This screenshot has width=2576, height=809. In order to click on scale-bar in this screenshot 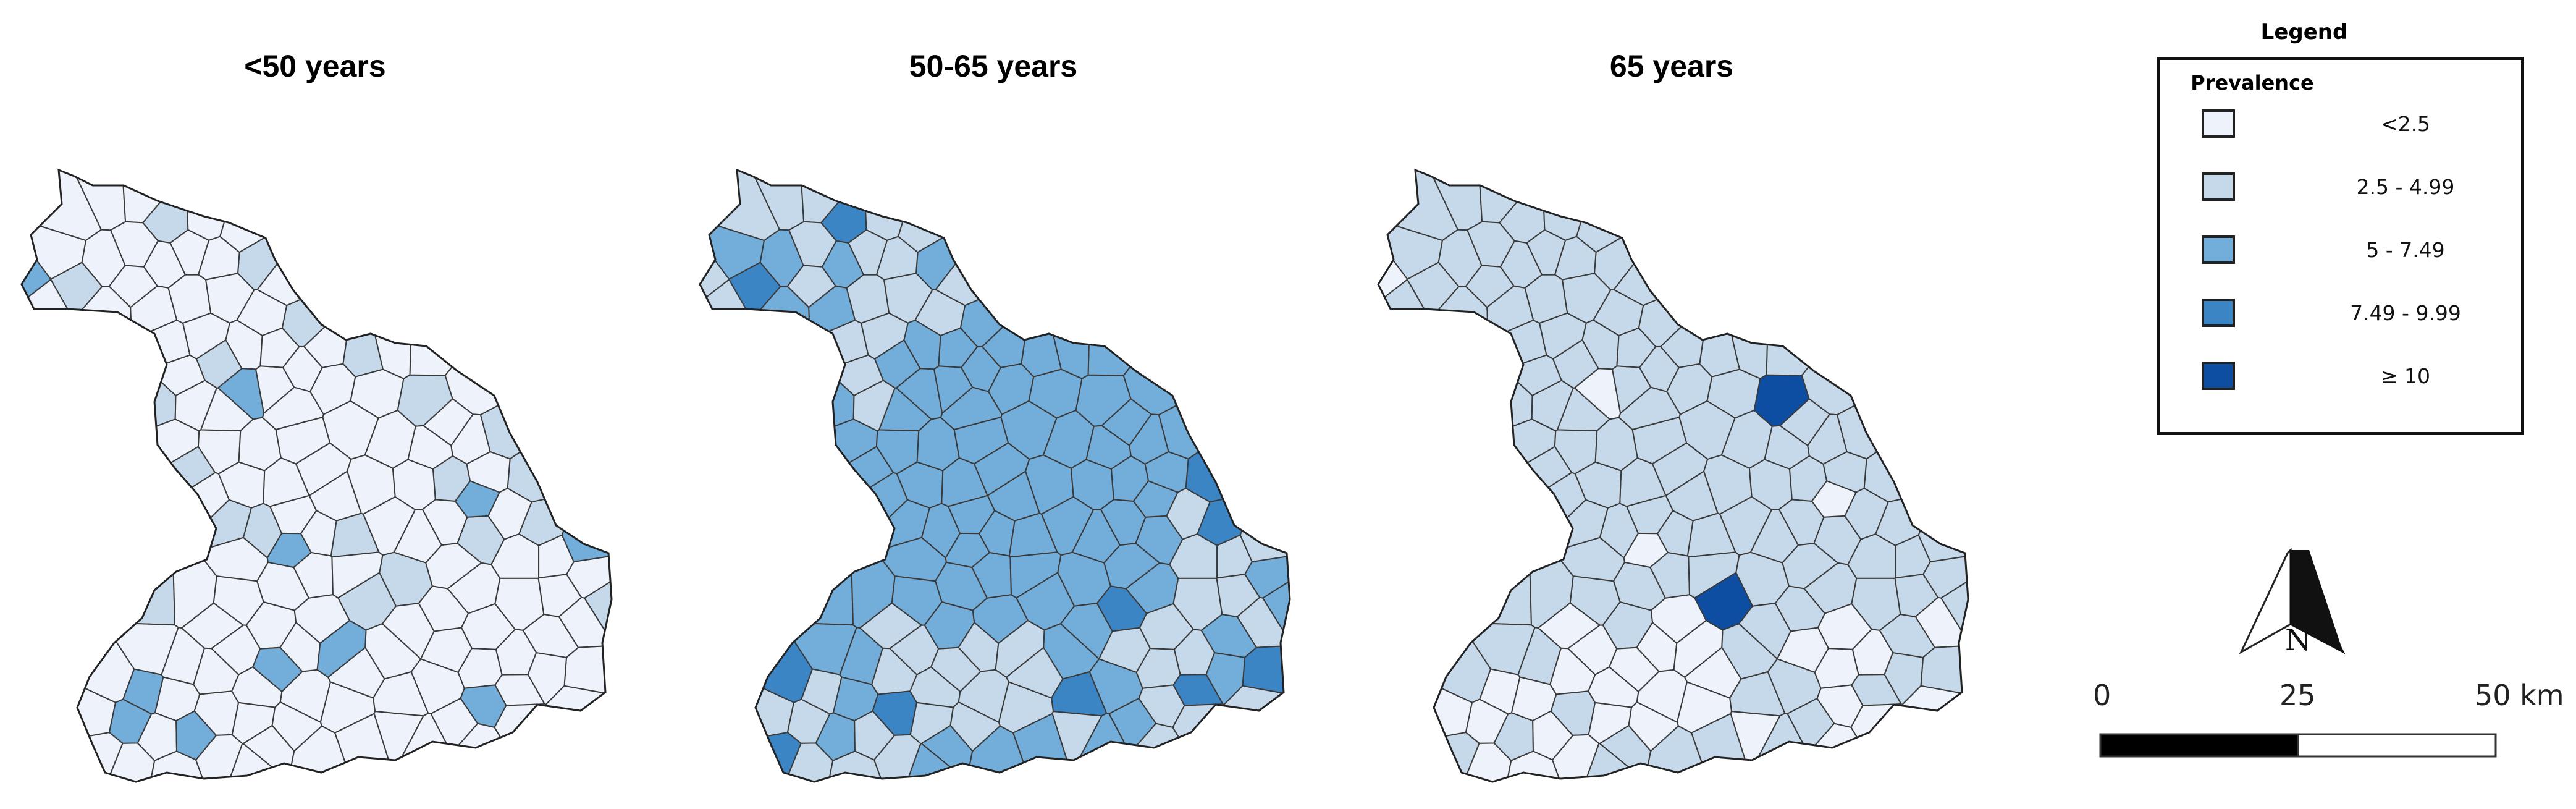, I will do `click(2298, 745)`.